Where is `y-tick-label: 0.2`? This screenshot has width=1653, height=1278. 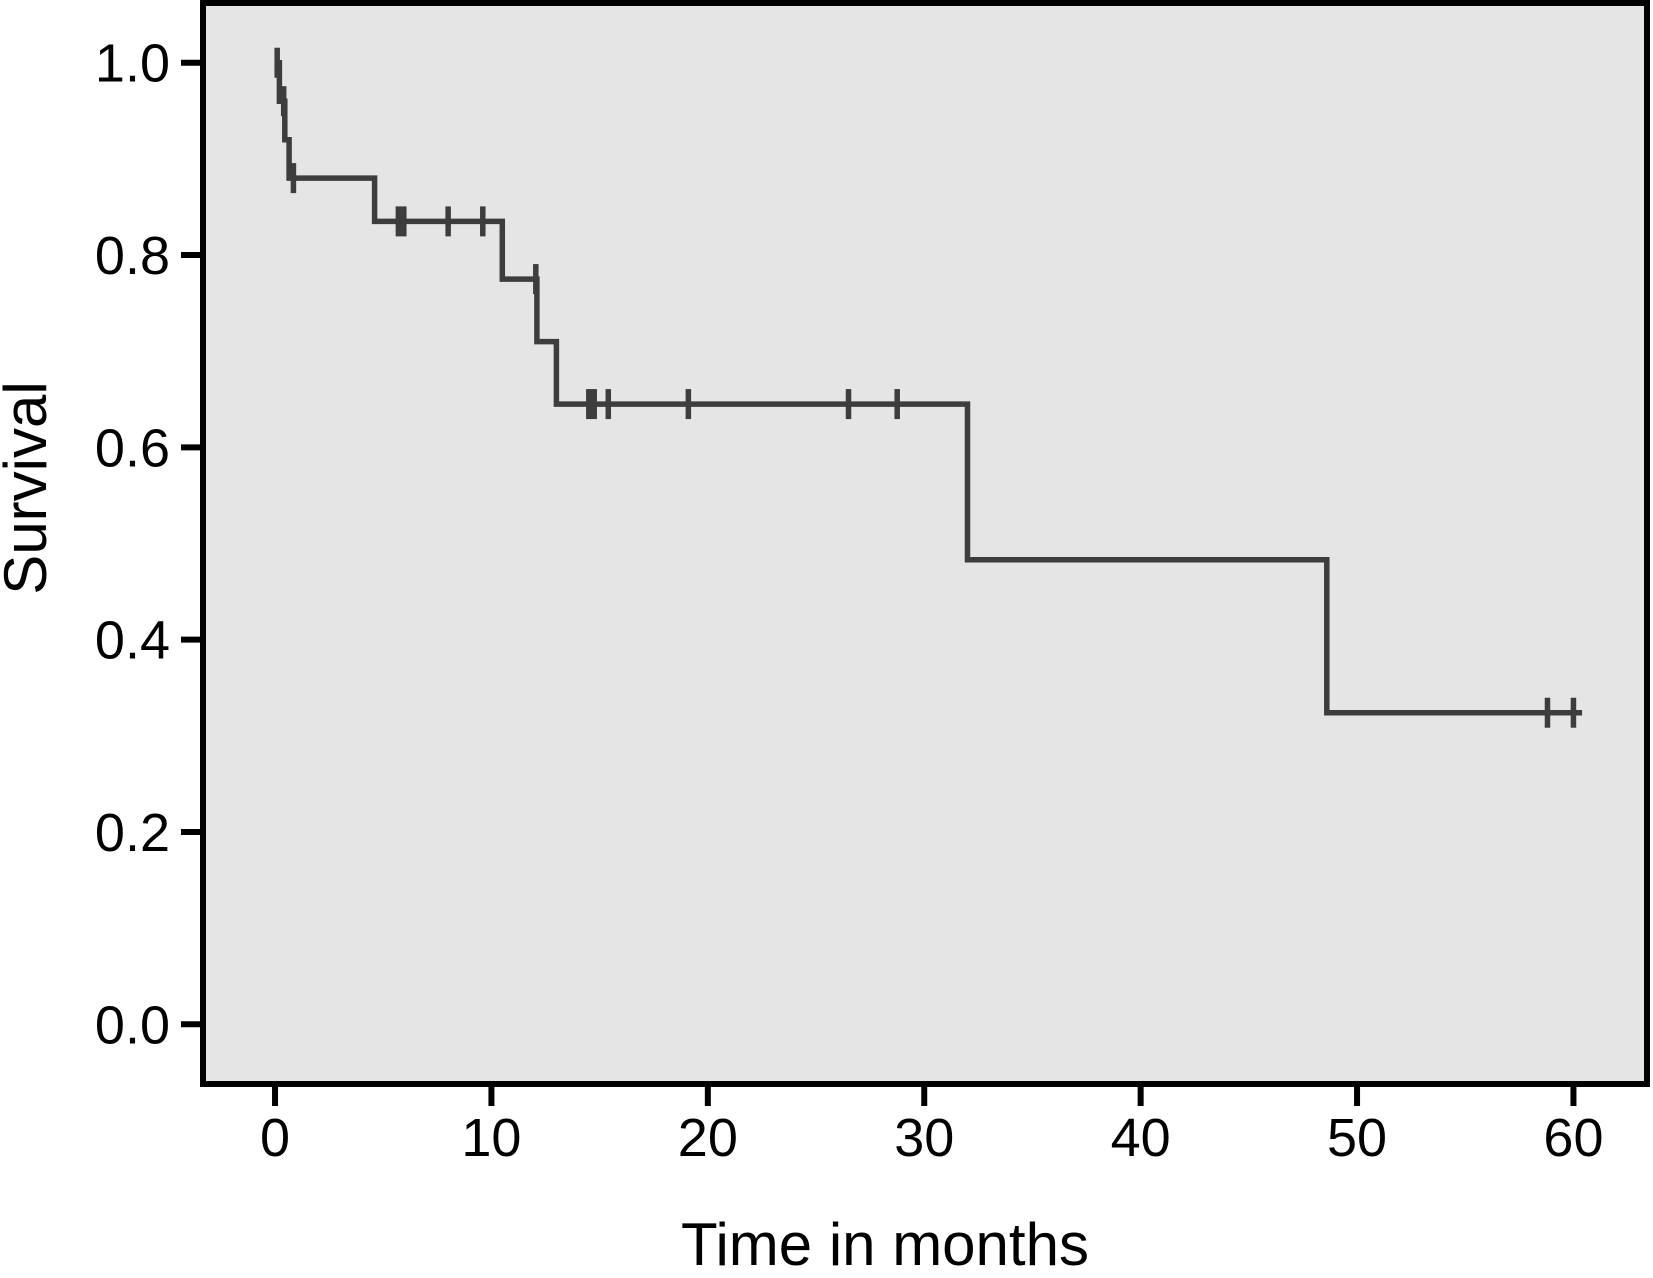
y-tick-label: 0.2 is located at coordinates (132, 833).